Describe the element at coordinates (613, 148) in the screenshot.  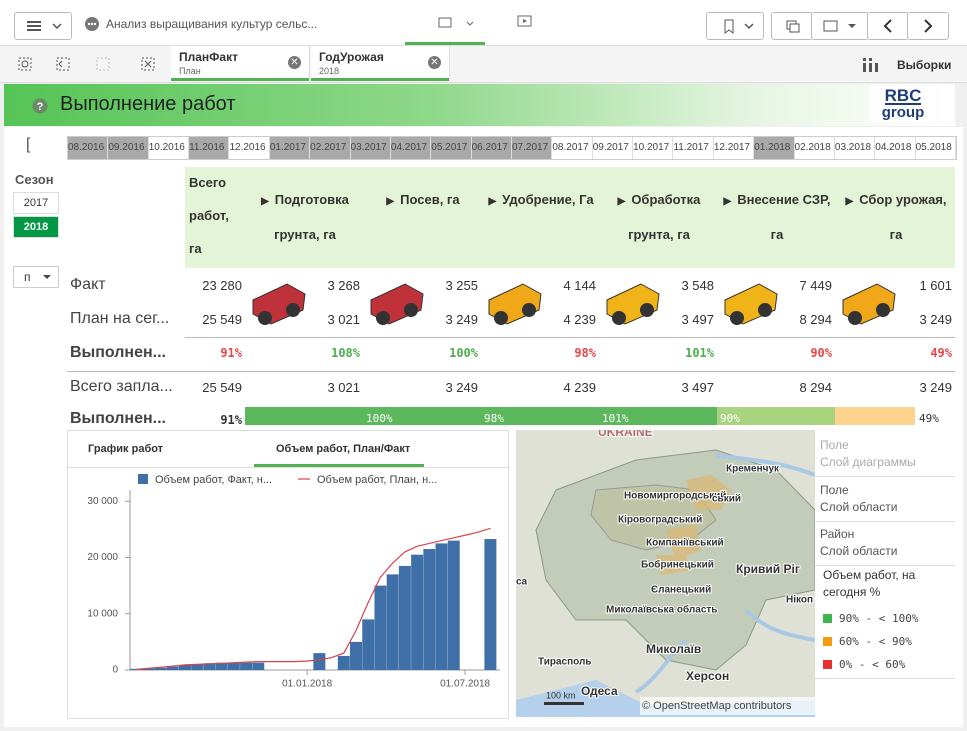
I see `timeline-month: 09.2017` at that location.